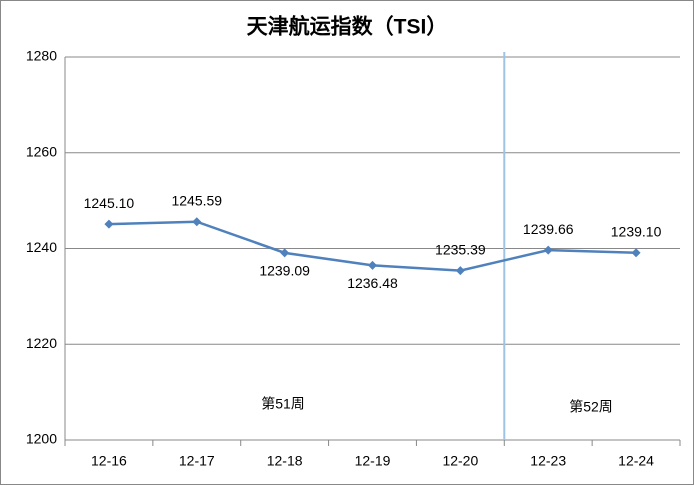 Image resolution: width=694 pixels, height=485 pixels. What do you see at coordinates (284, 271) in the screenshot?
I see `data-label: 1239.09` at bounding box center [284, 271].